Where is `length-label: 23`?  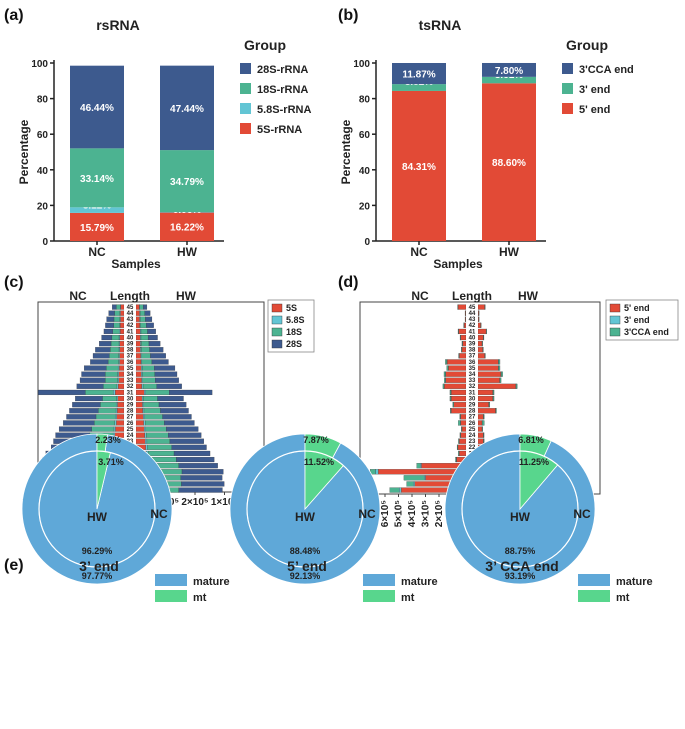 length-label: 23 is located at coordinates (472, 442).